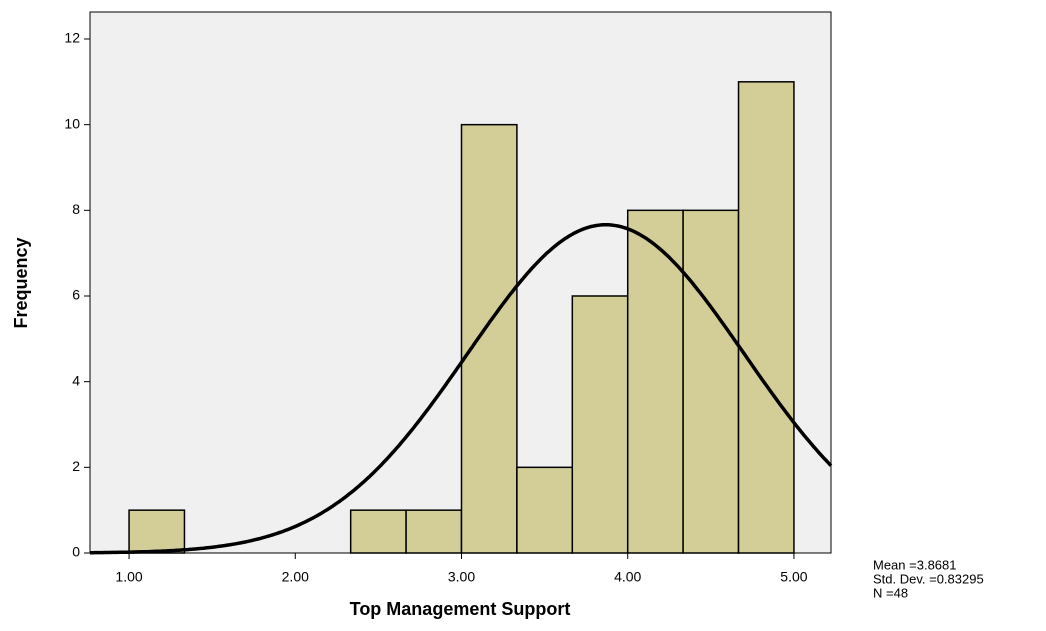  What do you see at coordinates (928, 578) in the screenshot?
I see `stat-label: Std. Dev. =0.83295` at bounding box center [928, 578].